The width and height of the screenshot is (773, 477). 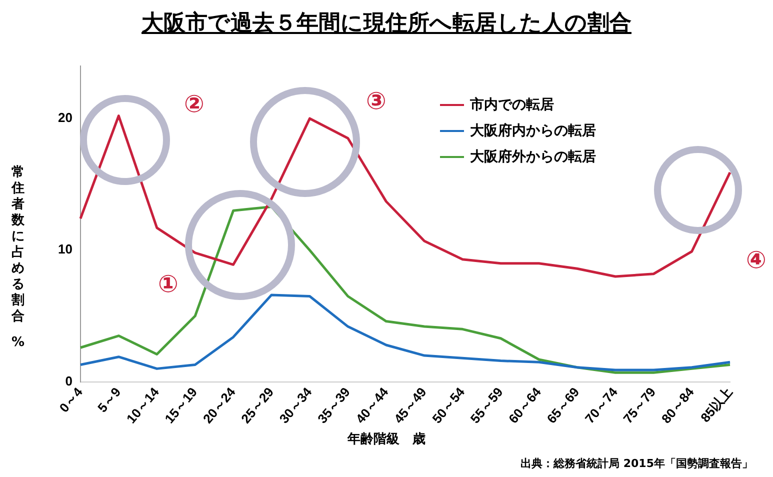 What do you see at coordinates (296, 405) in the screenshot?
I see `x-tick-label: 30～34` at bounding box center [296, 405].